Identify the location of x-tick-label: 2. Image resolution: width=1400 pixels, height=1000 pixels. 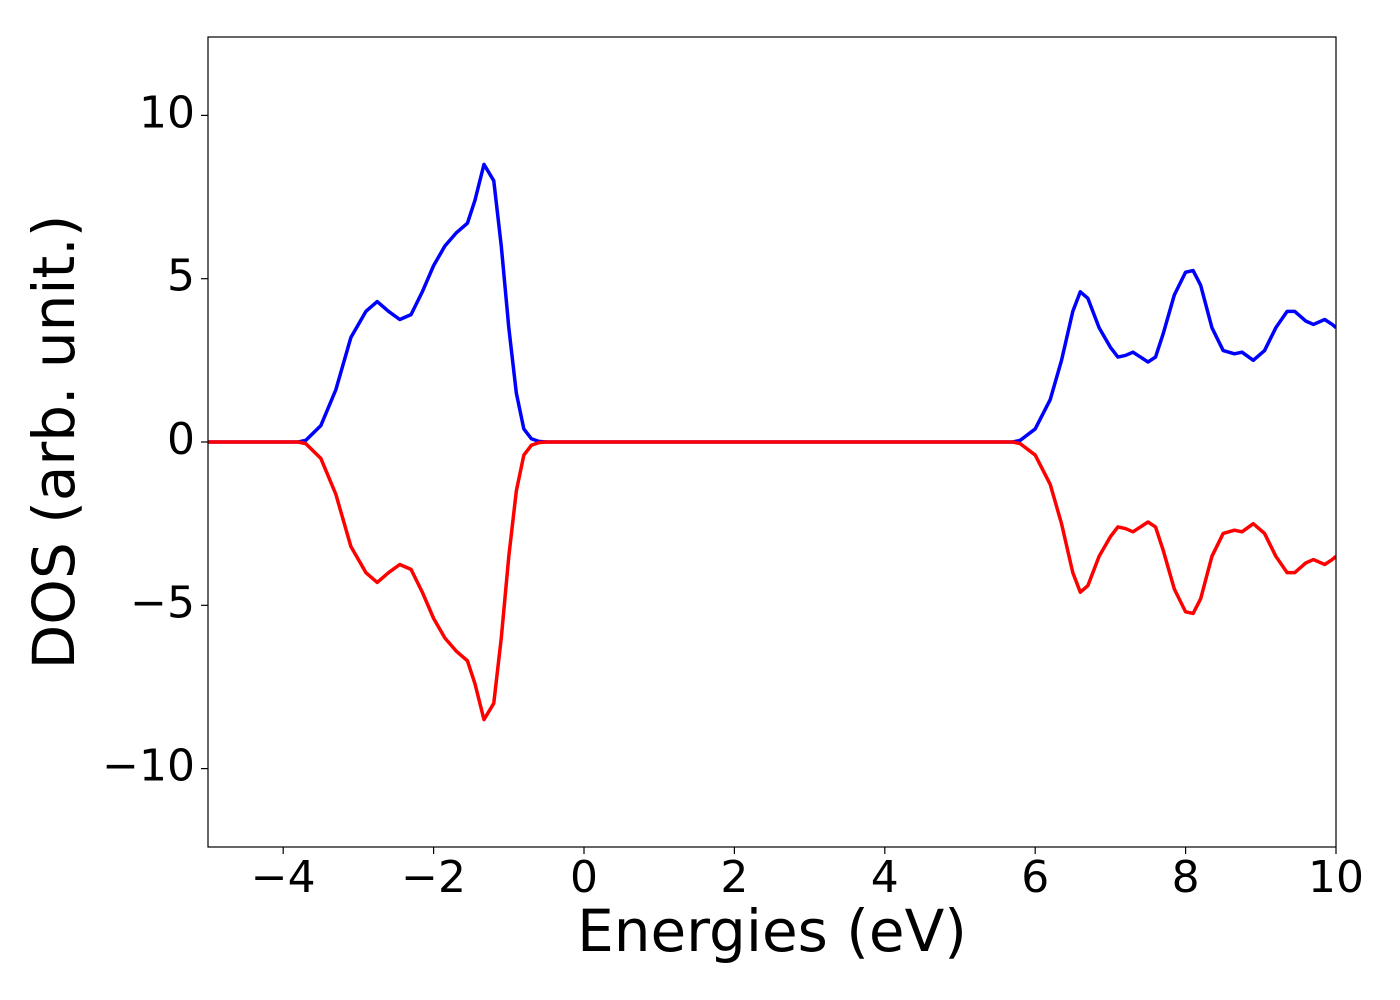
(734, 877).